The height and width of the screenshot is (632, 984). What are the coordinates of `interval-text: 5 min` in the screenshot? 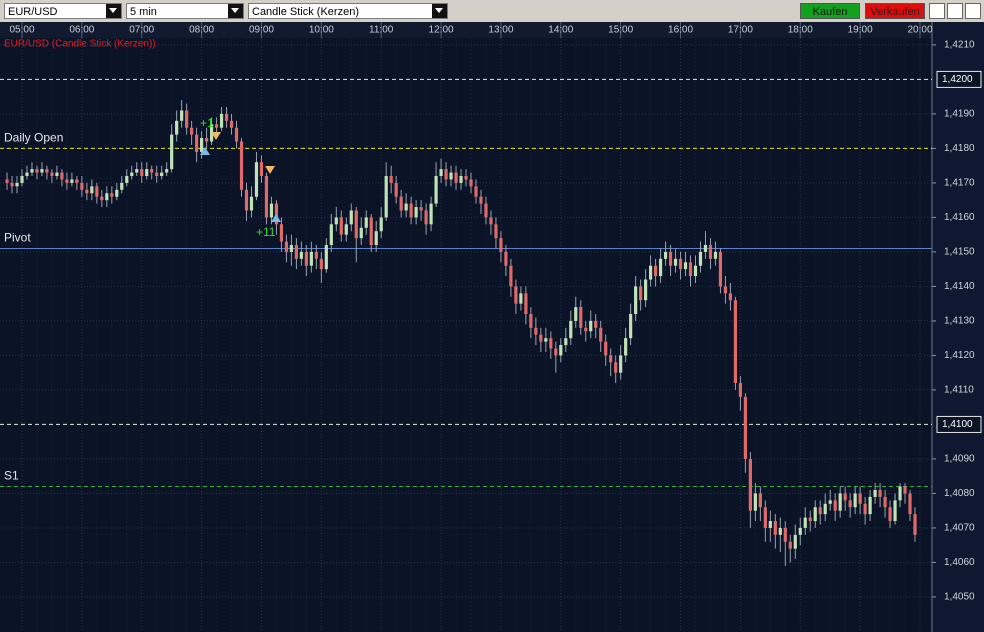 It's located at (143, 12).